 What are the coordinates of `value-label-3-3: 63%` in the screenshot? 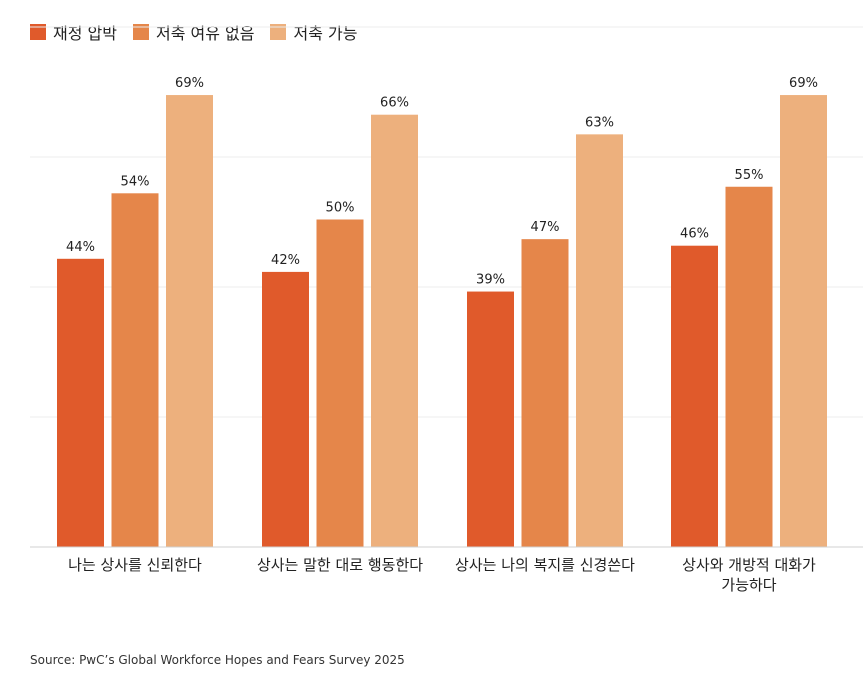 It's located at (599, 122).